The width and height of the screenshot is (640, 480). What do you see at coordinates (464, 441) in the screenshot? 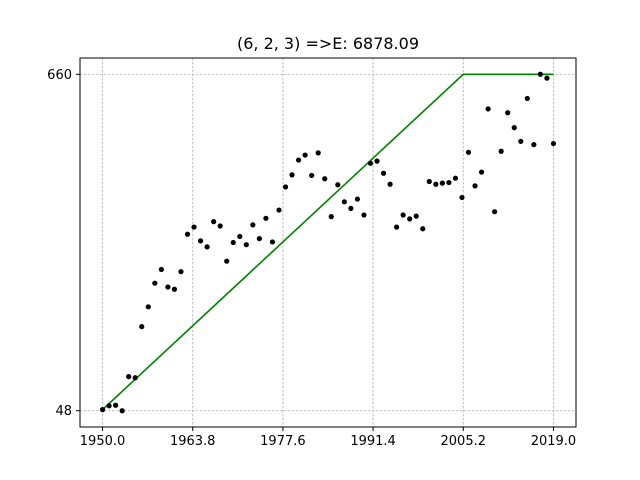
I see `x-tick-label: 2005.2` at bounding box center [464, 441].